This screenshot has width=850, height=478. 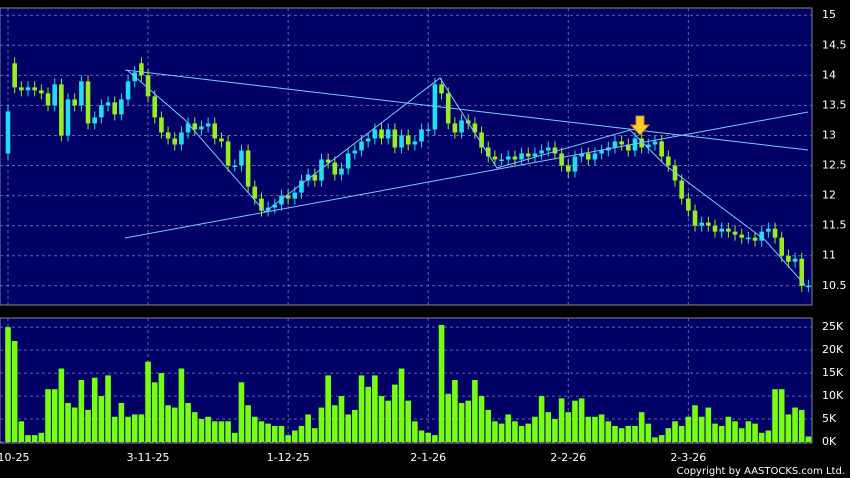 What do you see at coordinates (688, 457) in the screenshot?
I see `x-tick-label: 2-3-26` at bounding box center [688, 457].